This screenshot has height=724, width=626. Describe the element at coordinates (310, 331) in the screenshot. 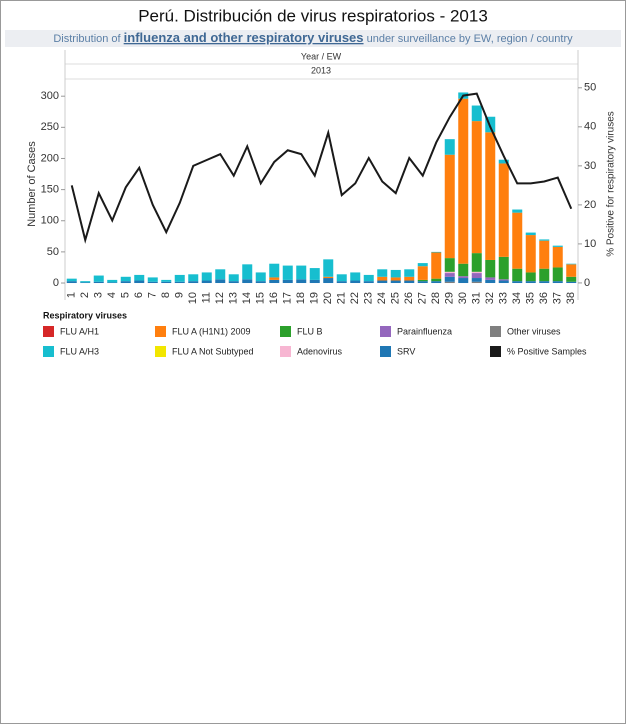

I see `legend-label: FLU B` at that location.